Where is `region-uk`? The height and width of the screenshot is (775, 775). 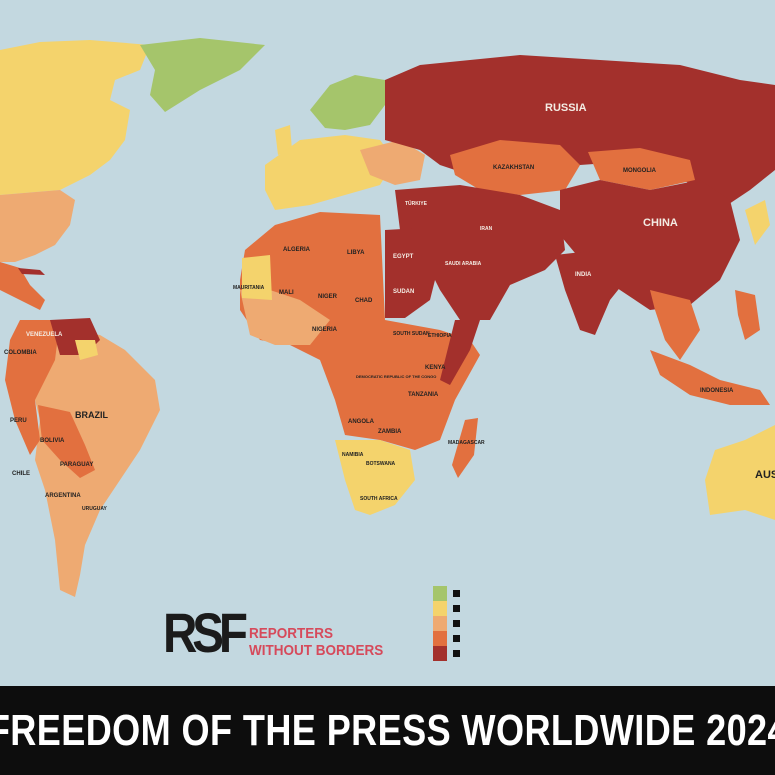 region-uk is located at coordinates (283, 140).